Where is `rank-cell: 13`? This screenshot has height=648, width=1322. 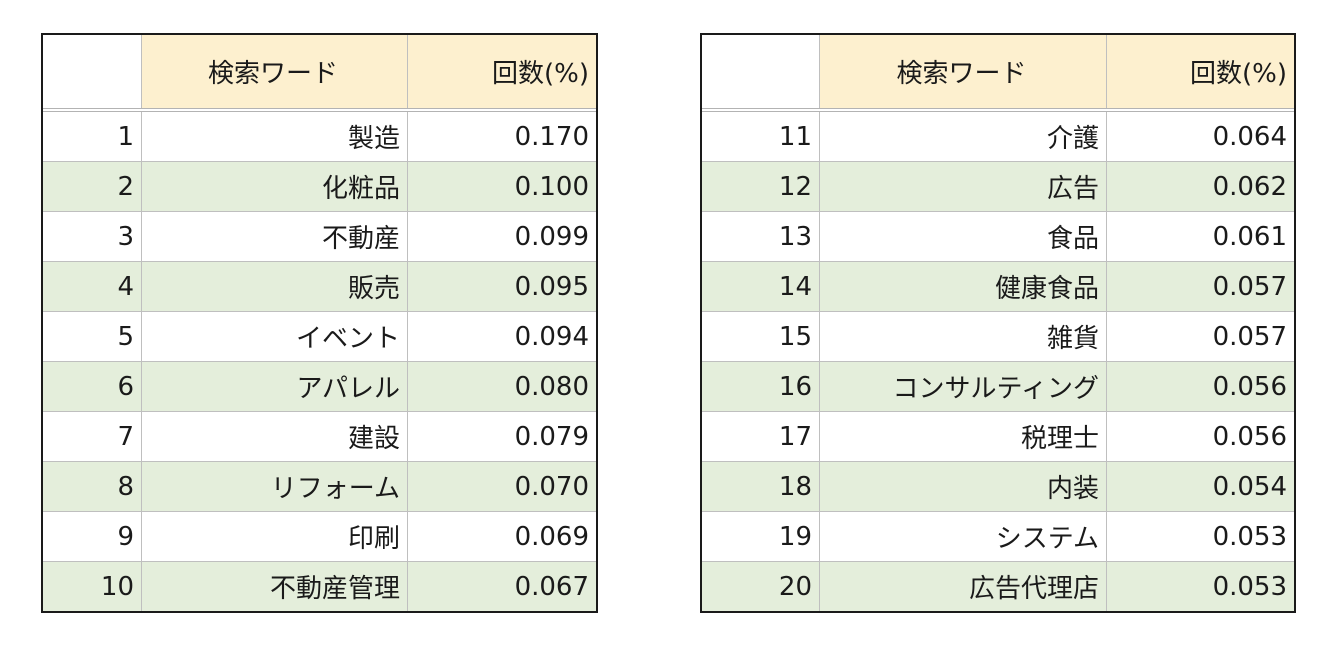
rank-cell: 13 is located at coordinates (760, 236).